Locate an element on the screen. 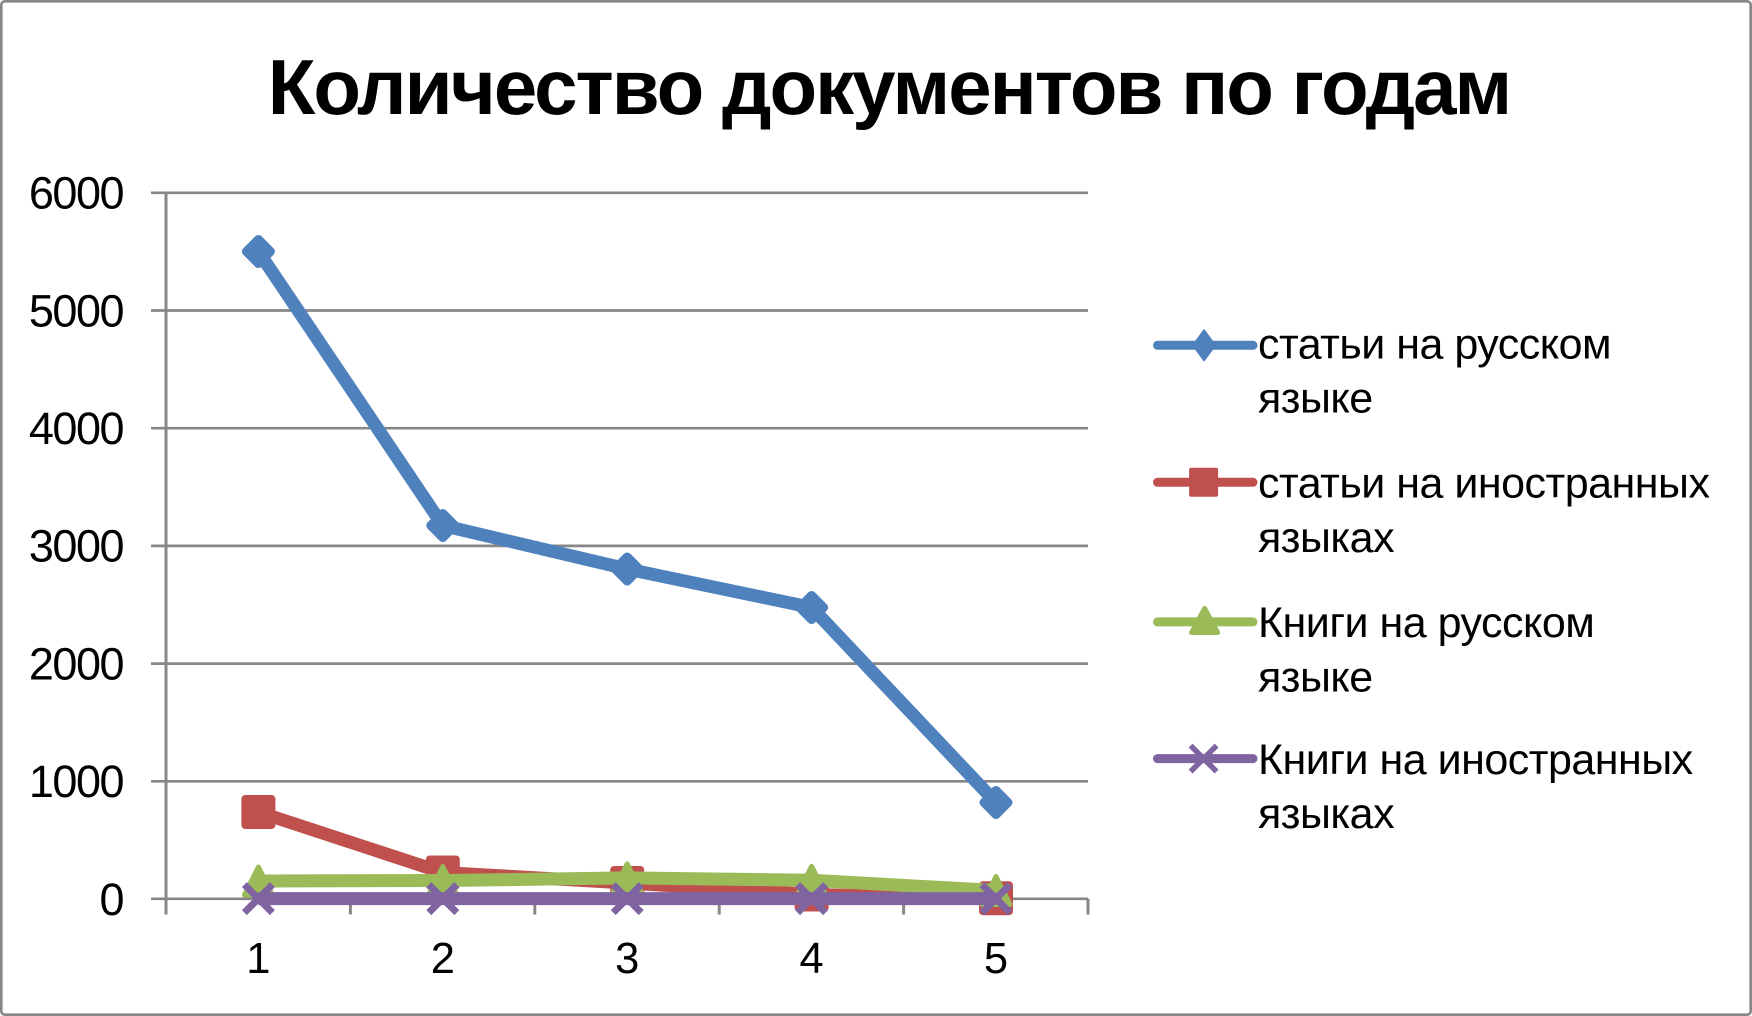 This screenshot has height=1016, width=1752. svg-text: 2000 is located at coordinates (76, 663).